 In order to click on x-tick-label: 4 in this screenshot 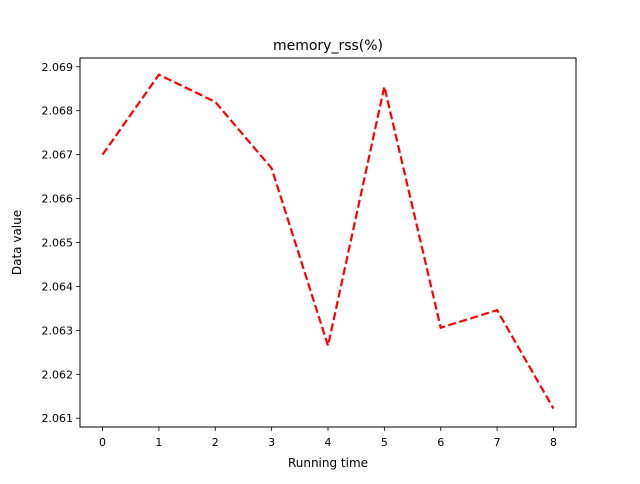, I will do `click(328, 442)`.